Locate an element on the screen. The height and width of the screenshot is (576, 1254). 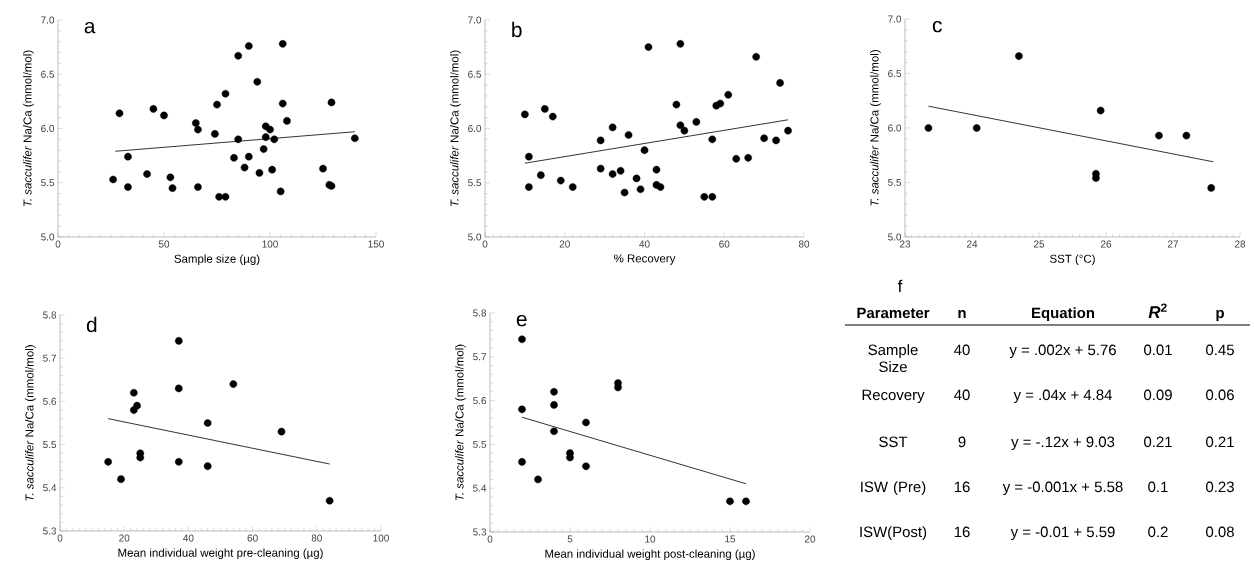
x-tick-label: 28 is located at coordinates (1240, 244).